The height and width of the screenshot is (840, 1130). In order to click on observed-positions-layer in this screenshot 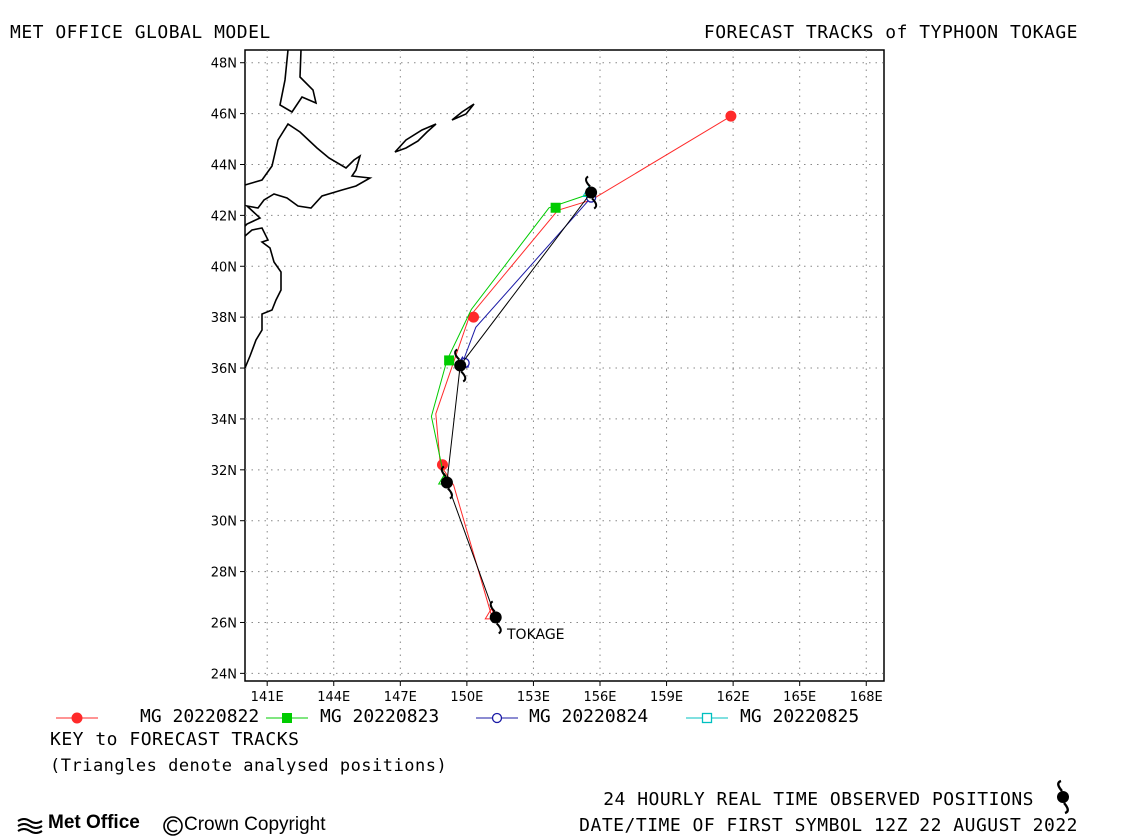, I will do `click(519, 405)`.